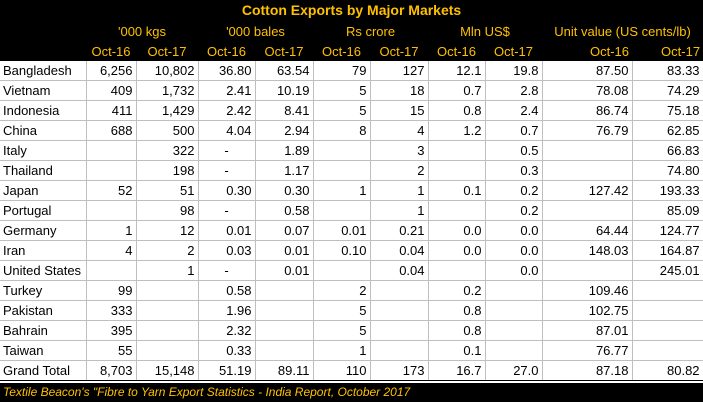  Describe the element at coordinates (514, 150) in the screenshot. I see `table-cell: 0.5` at that location.